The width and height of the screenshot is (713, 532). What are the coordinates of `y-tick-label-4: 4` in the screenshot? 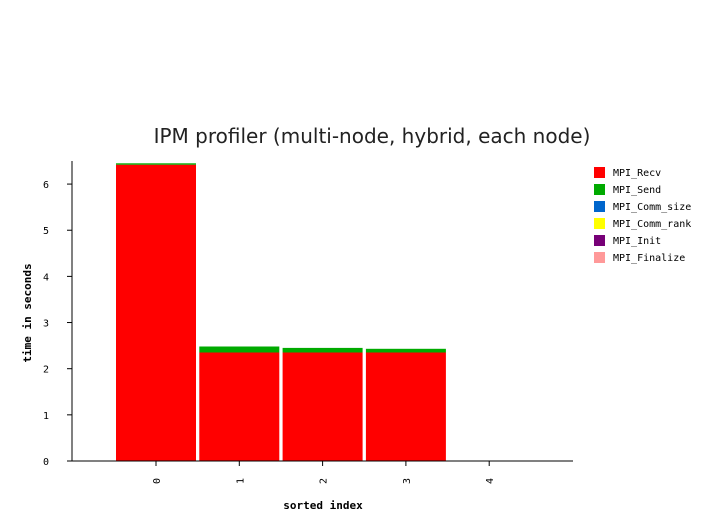 It's located at (46, 277).